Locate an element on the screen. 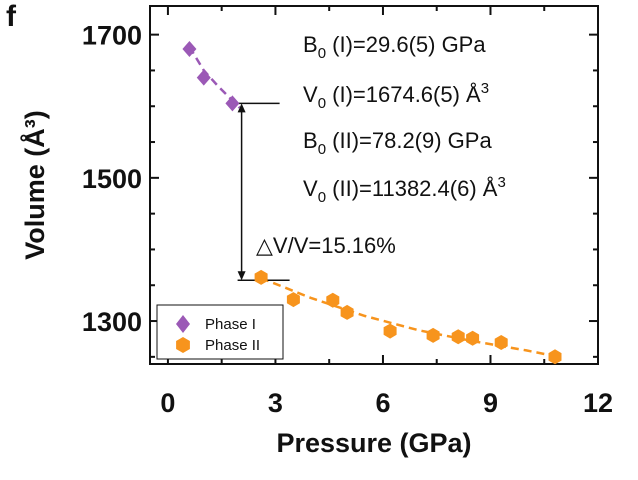 The width and height of the screenshot is (638, 480). legend-hexagon-icon is located at coordinates (183, 345).